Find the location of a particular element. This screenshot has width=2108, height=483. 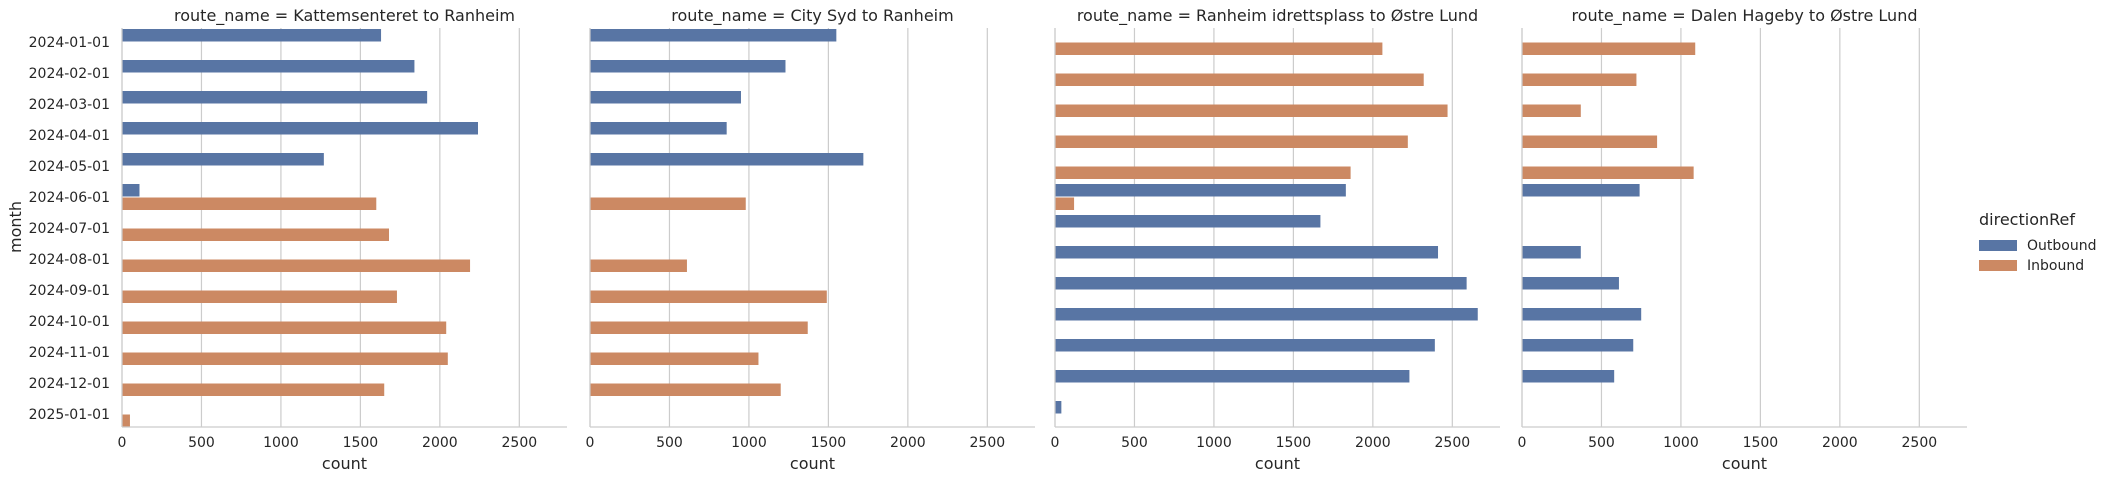

y-tick-label: 2025-01-01 is located at coordinates (69, 415).